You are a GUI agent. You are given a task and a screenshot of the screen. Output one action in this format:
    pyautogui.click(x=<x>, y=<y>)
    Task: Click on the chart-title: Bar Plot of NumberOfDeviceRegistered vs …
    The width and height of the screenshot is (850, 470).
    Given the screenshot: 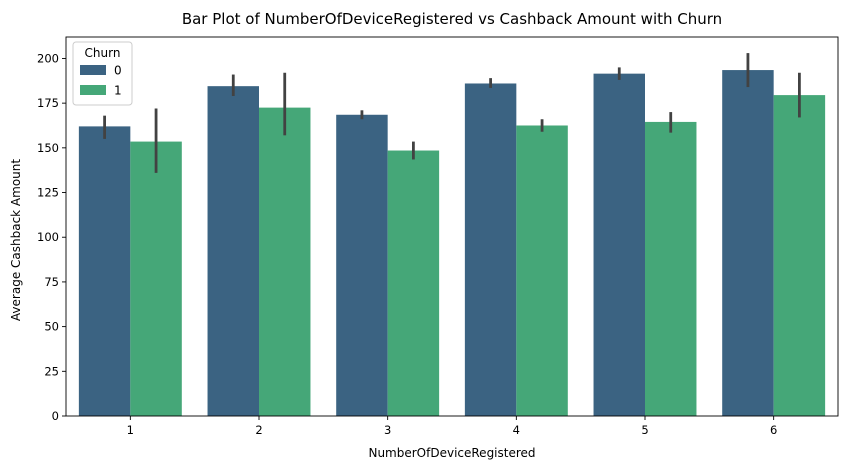 What is the action you would take?
    pyautogui.click(x=452, y=19)
    